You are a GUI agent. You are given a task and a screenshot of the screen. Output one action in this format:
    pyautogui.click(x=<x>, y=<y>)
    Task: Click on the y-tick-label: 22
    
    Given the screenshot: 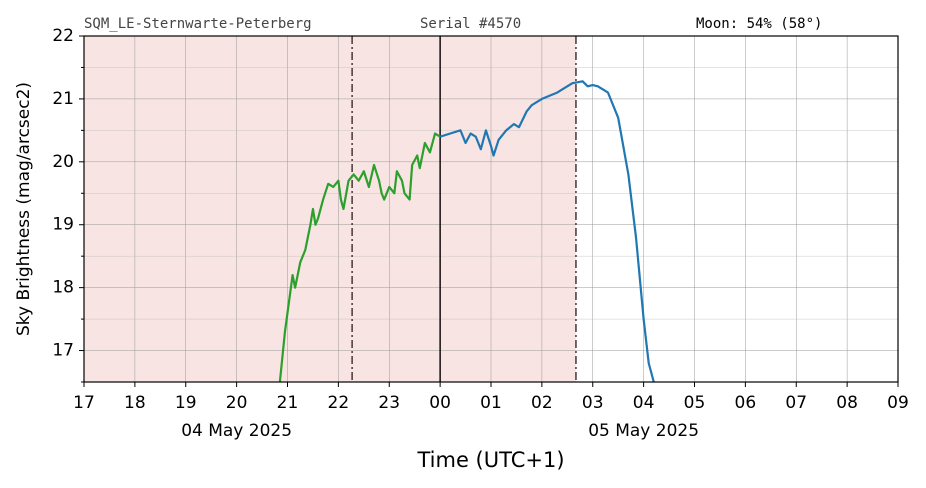 What is the action you would take?
    pyautogui.click(x=63, y=36)
    